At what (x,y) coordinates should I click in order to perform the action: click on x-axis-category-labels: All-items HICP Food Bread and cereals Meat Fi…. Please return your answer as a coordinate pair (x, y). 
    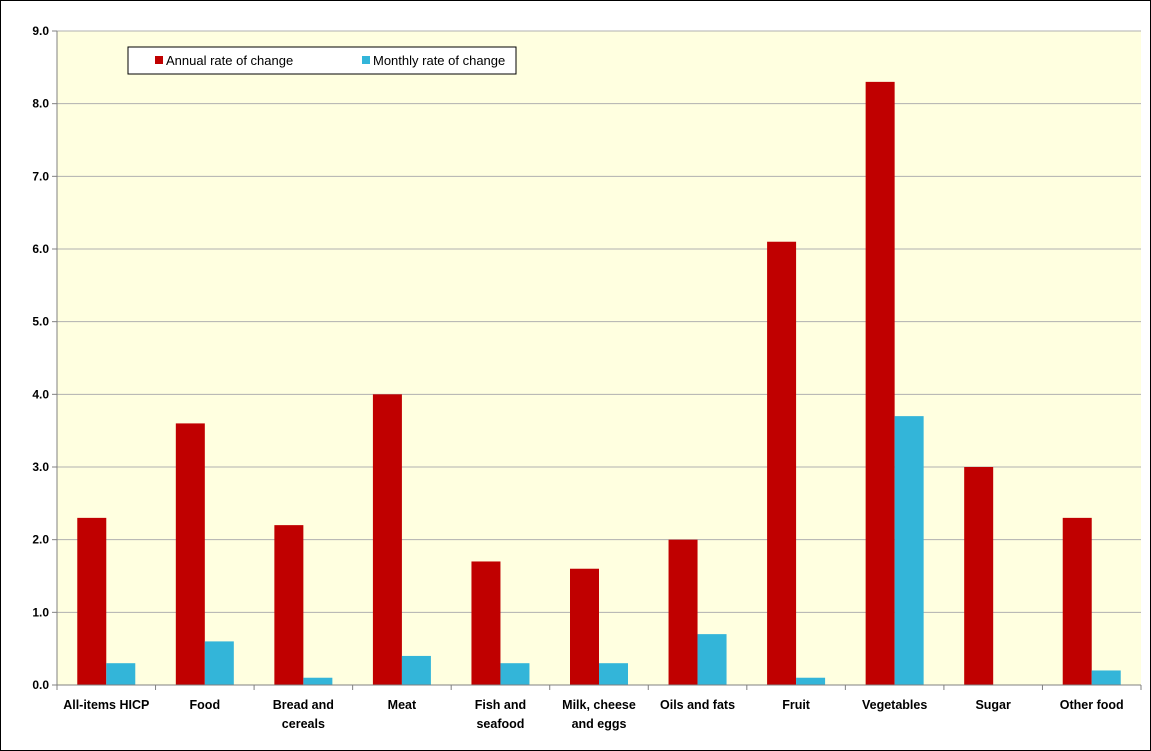
    Looking at the image, I should click on (593, 714).